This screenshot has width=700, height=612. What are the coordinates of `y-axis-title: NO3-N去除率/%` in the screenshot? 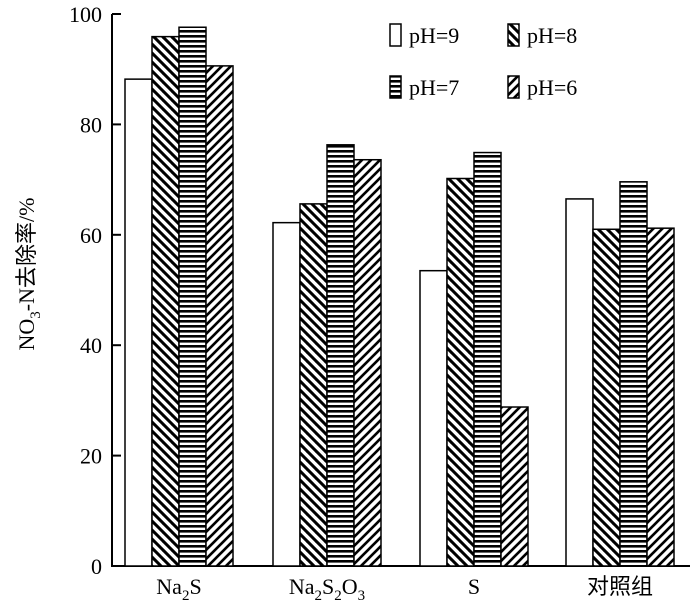 It's located at (29, 274).